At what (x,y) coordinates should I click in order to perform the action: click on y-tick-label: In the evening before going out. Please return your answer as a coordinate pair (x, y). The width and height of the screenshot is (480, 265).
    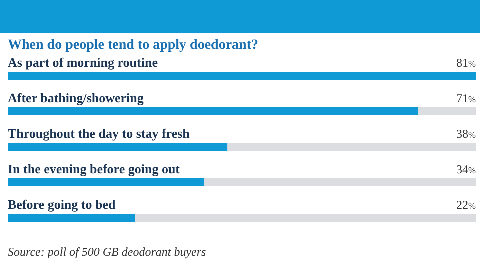
    Looking at the image, I should click on (94, 169).